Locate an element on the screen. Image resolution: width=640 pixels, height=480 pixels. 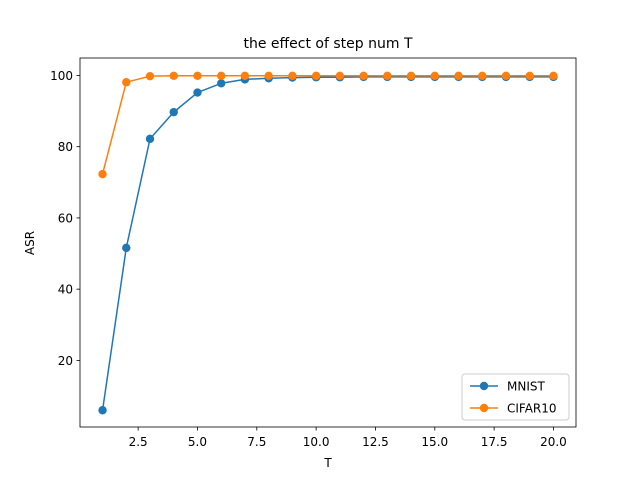
x-tick-label: 17.5 is located at coordinates (494, 442).